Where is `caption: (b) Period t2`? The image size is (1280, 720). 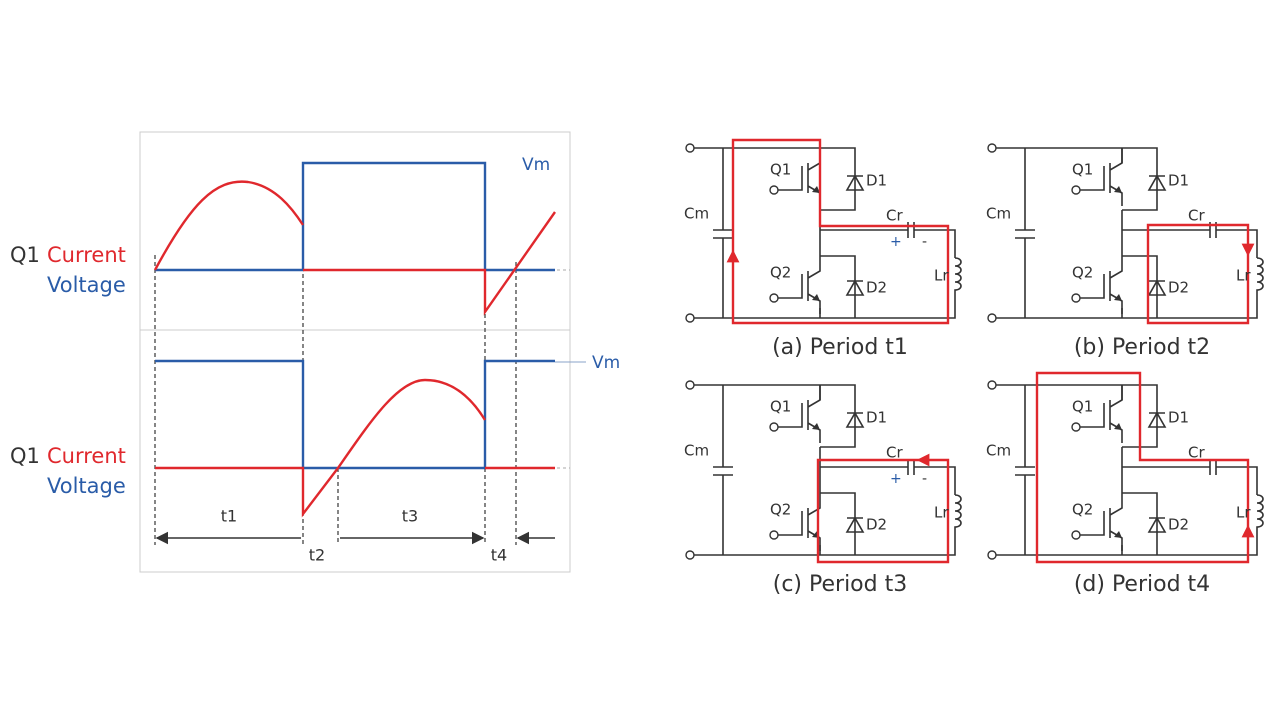
caption: (b) Period t2 is located at coordinates (1142, 347).